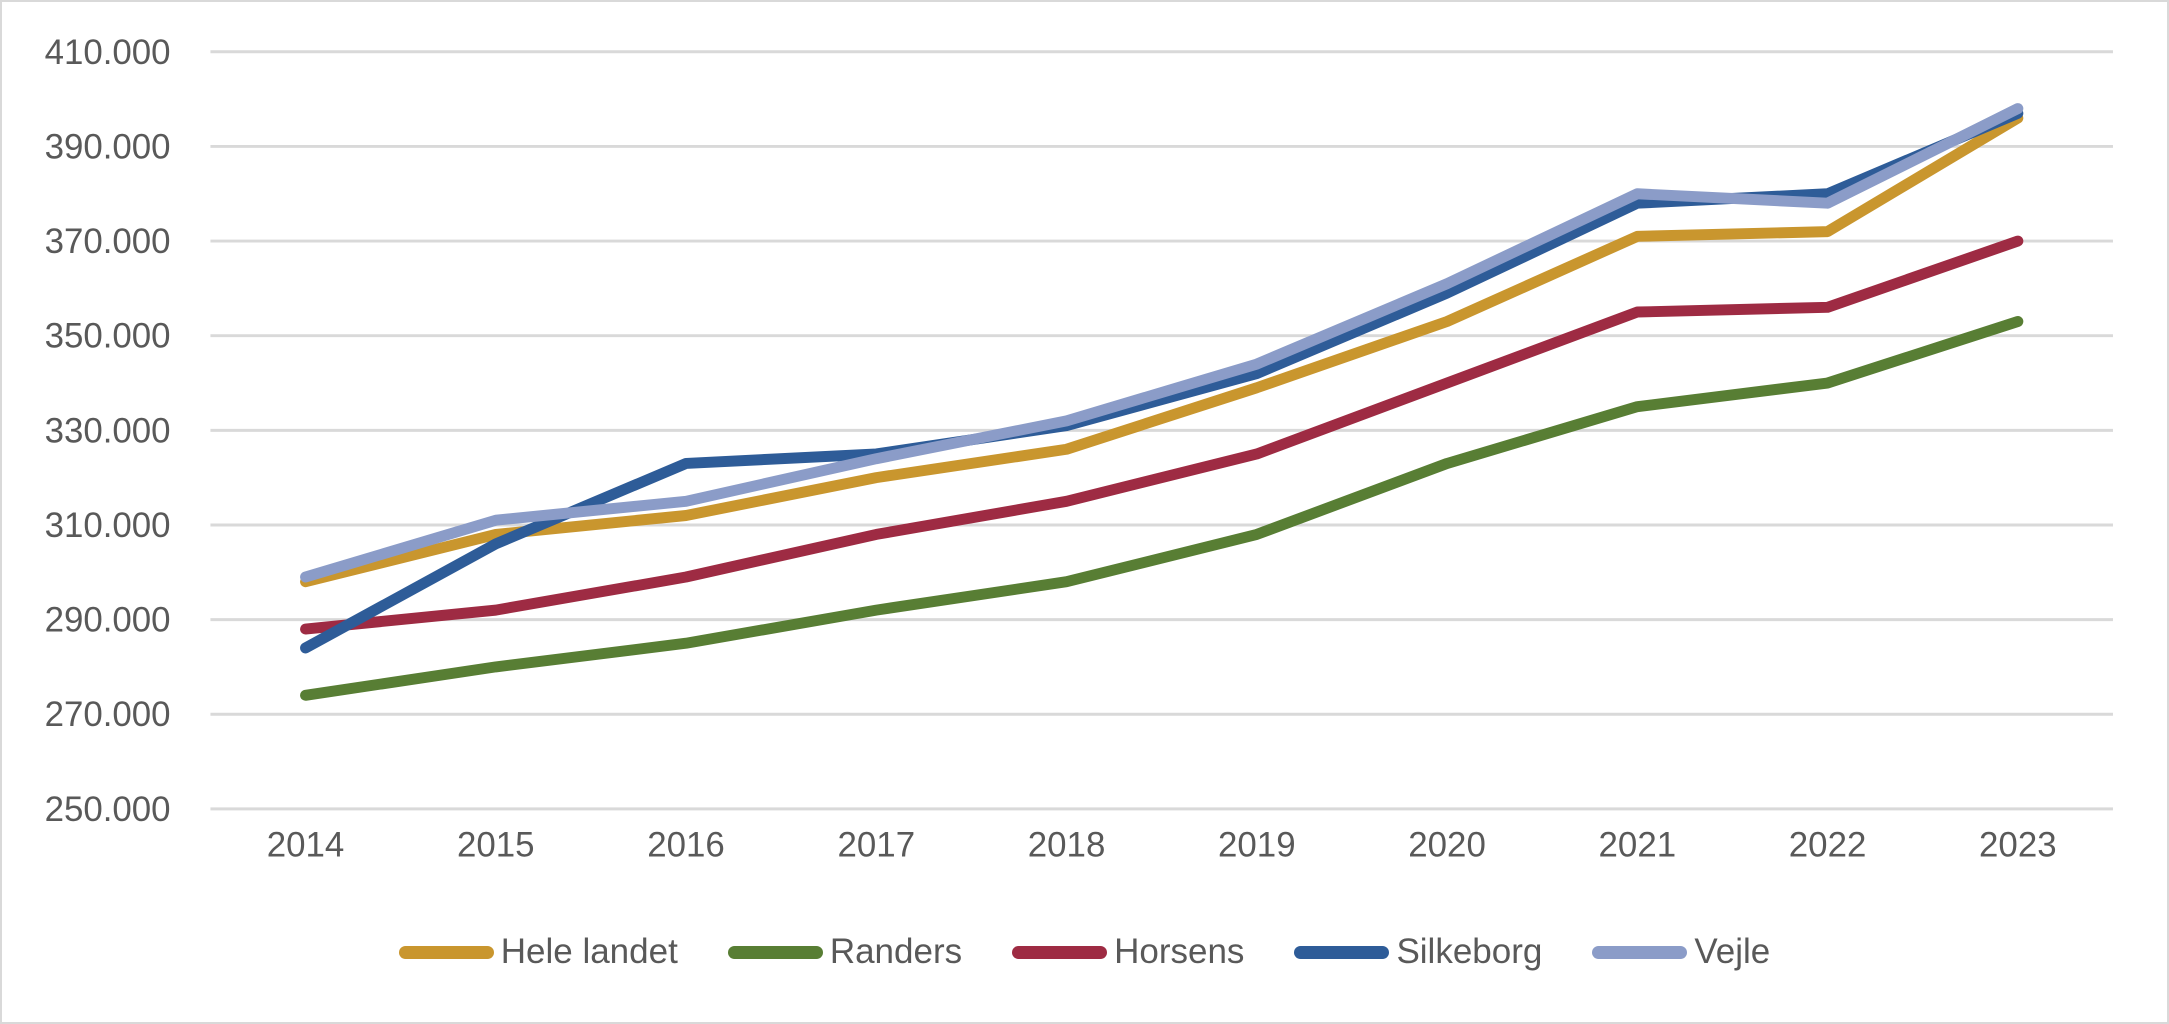 The width and height of the screenshot is (2169, 1024). Describe the element at coordinates (1638, 845) in the screenshot. I see `x-tick-label: 2021` at that location.